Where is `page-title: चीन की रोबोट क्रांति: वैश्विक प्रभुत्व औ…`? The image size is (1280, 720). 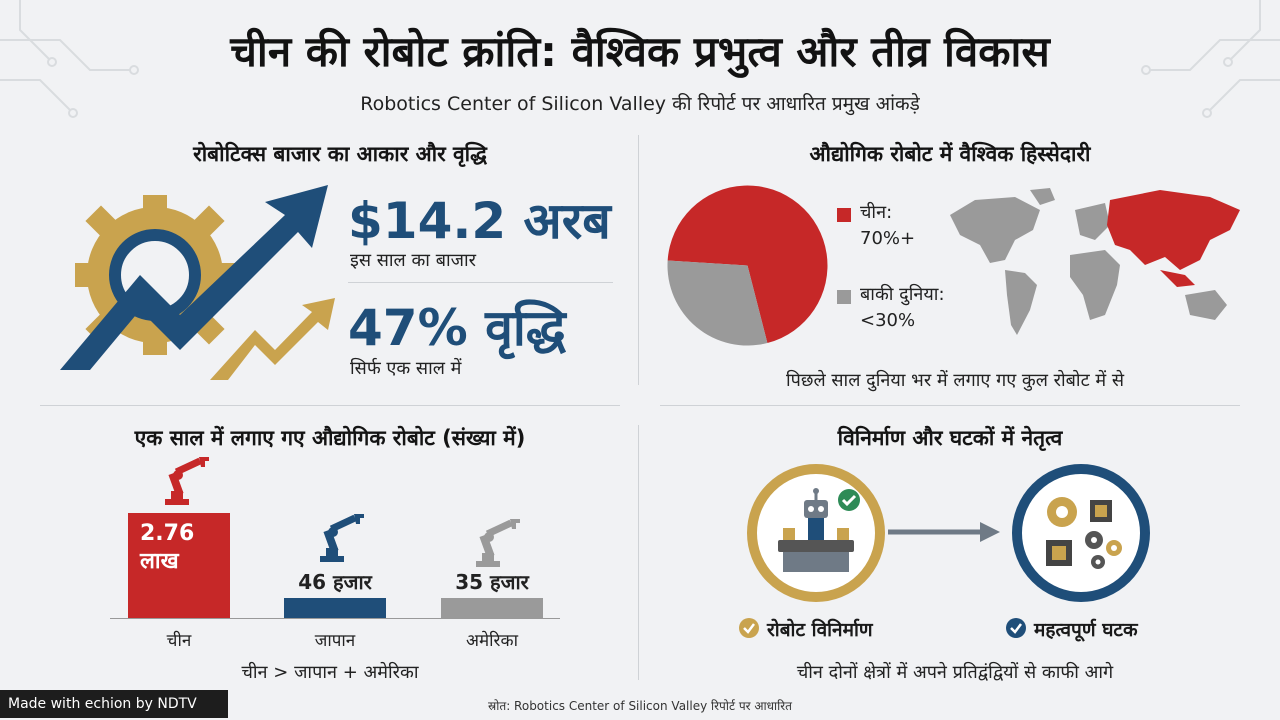
page-title: चीन की रोबोट क्रांति: वैश्विक प्रभुत्व औ… is located at coordinates (640, 51).